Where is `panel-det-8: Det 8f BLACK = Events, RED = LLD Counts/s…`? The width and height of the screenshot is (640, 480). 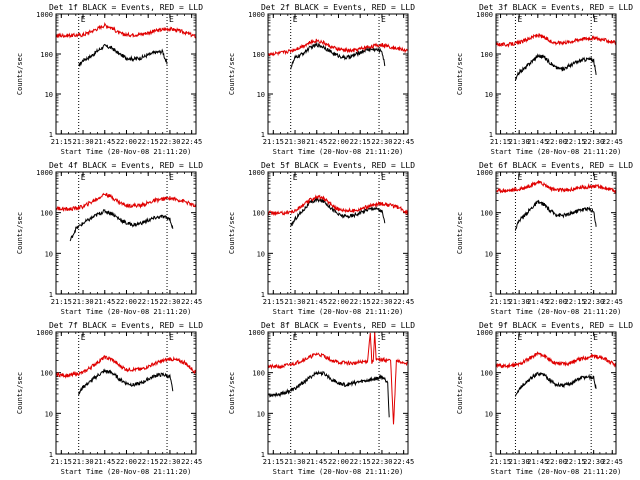
panel-det-8: Det 8f BLACK = Events, RED = LLD Counts/s… is located at coordinates (321, 398).